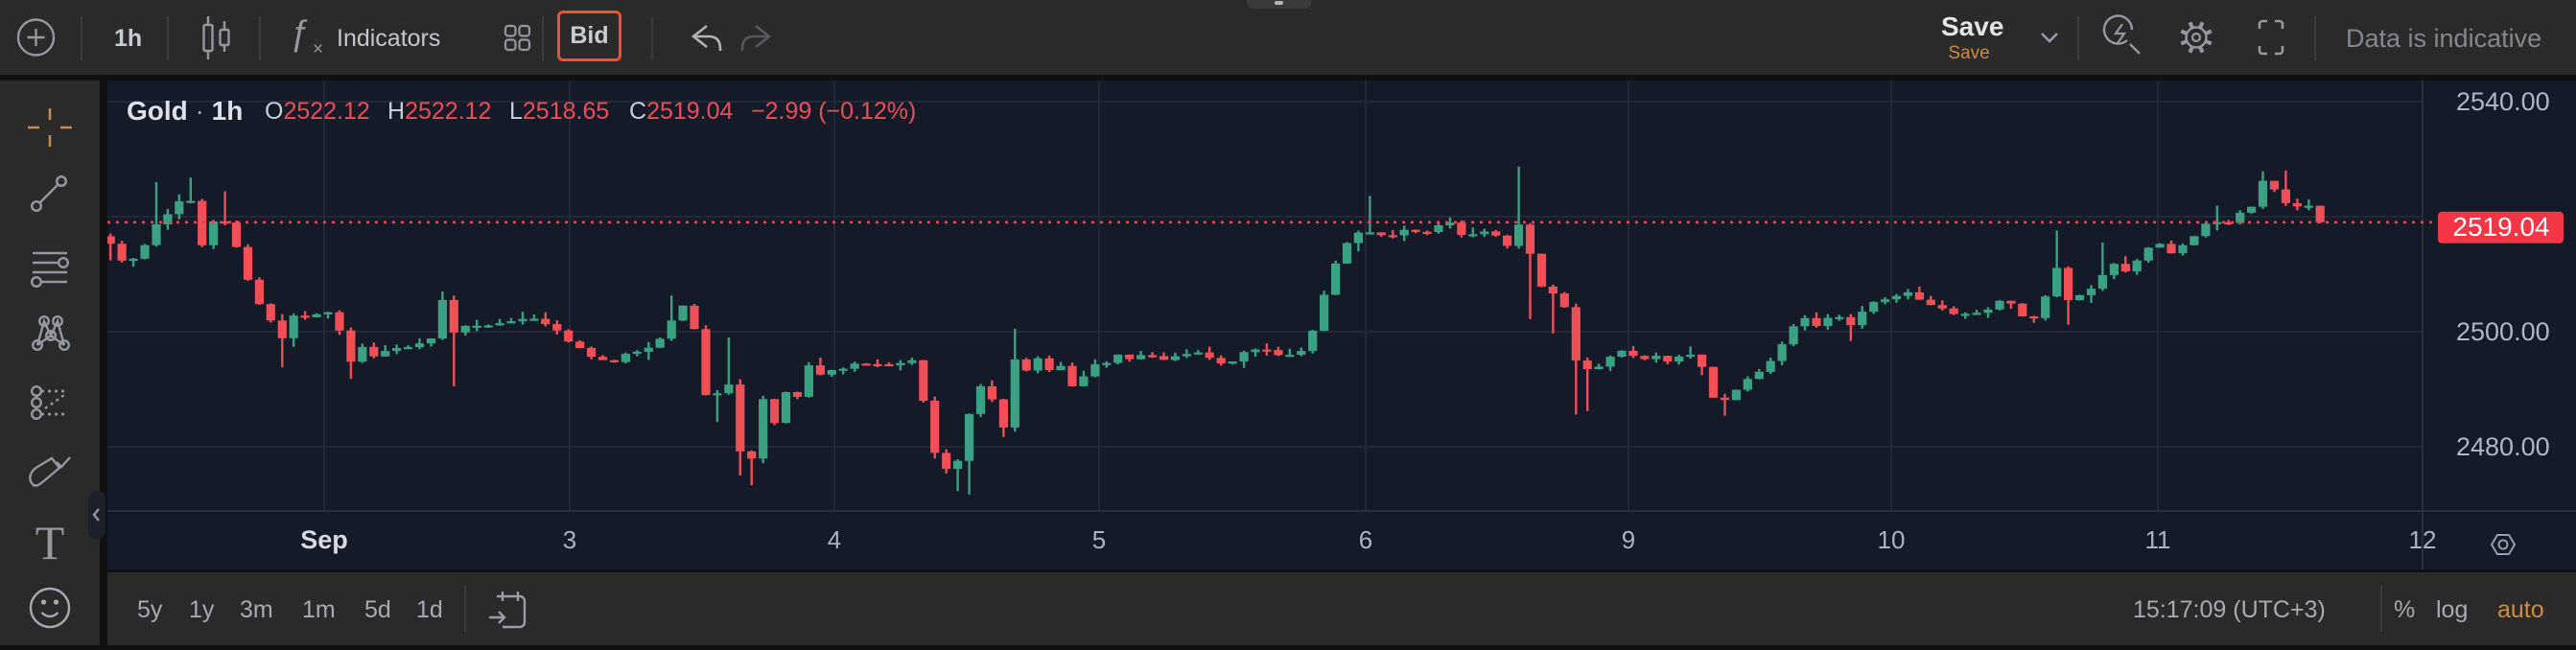  What do you see at coordinates (317, 111) in the screenshot?
I see `svg-text: O2522.12` at bounding box center [317, 111].